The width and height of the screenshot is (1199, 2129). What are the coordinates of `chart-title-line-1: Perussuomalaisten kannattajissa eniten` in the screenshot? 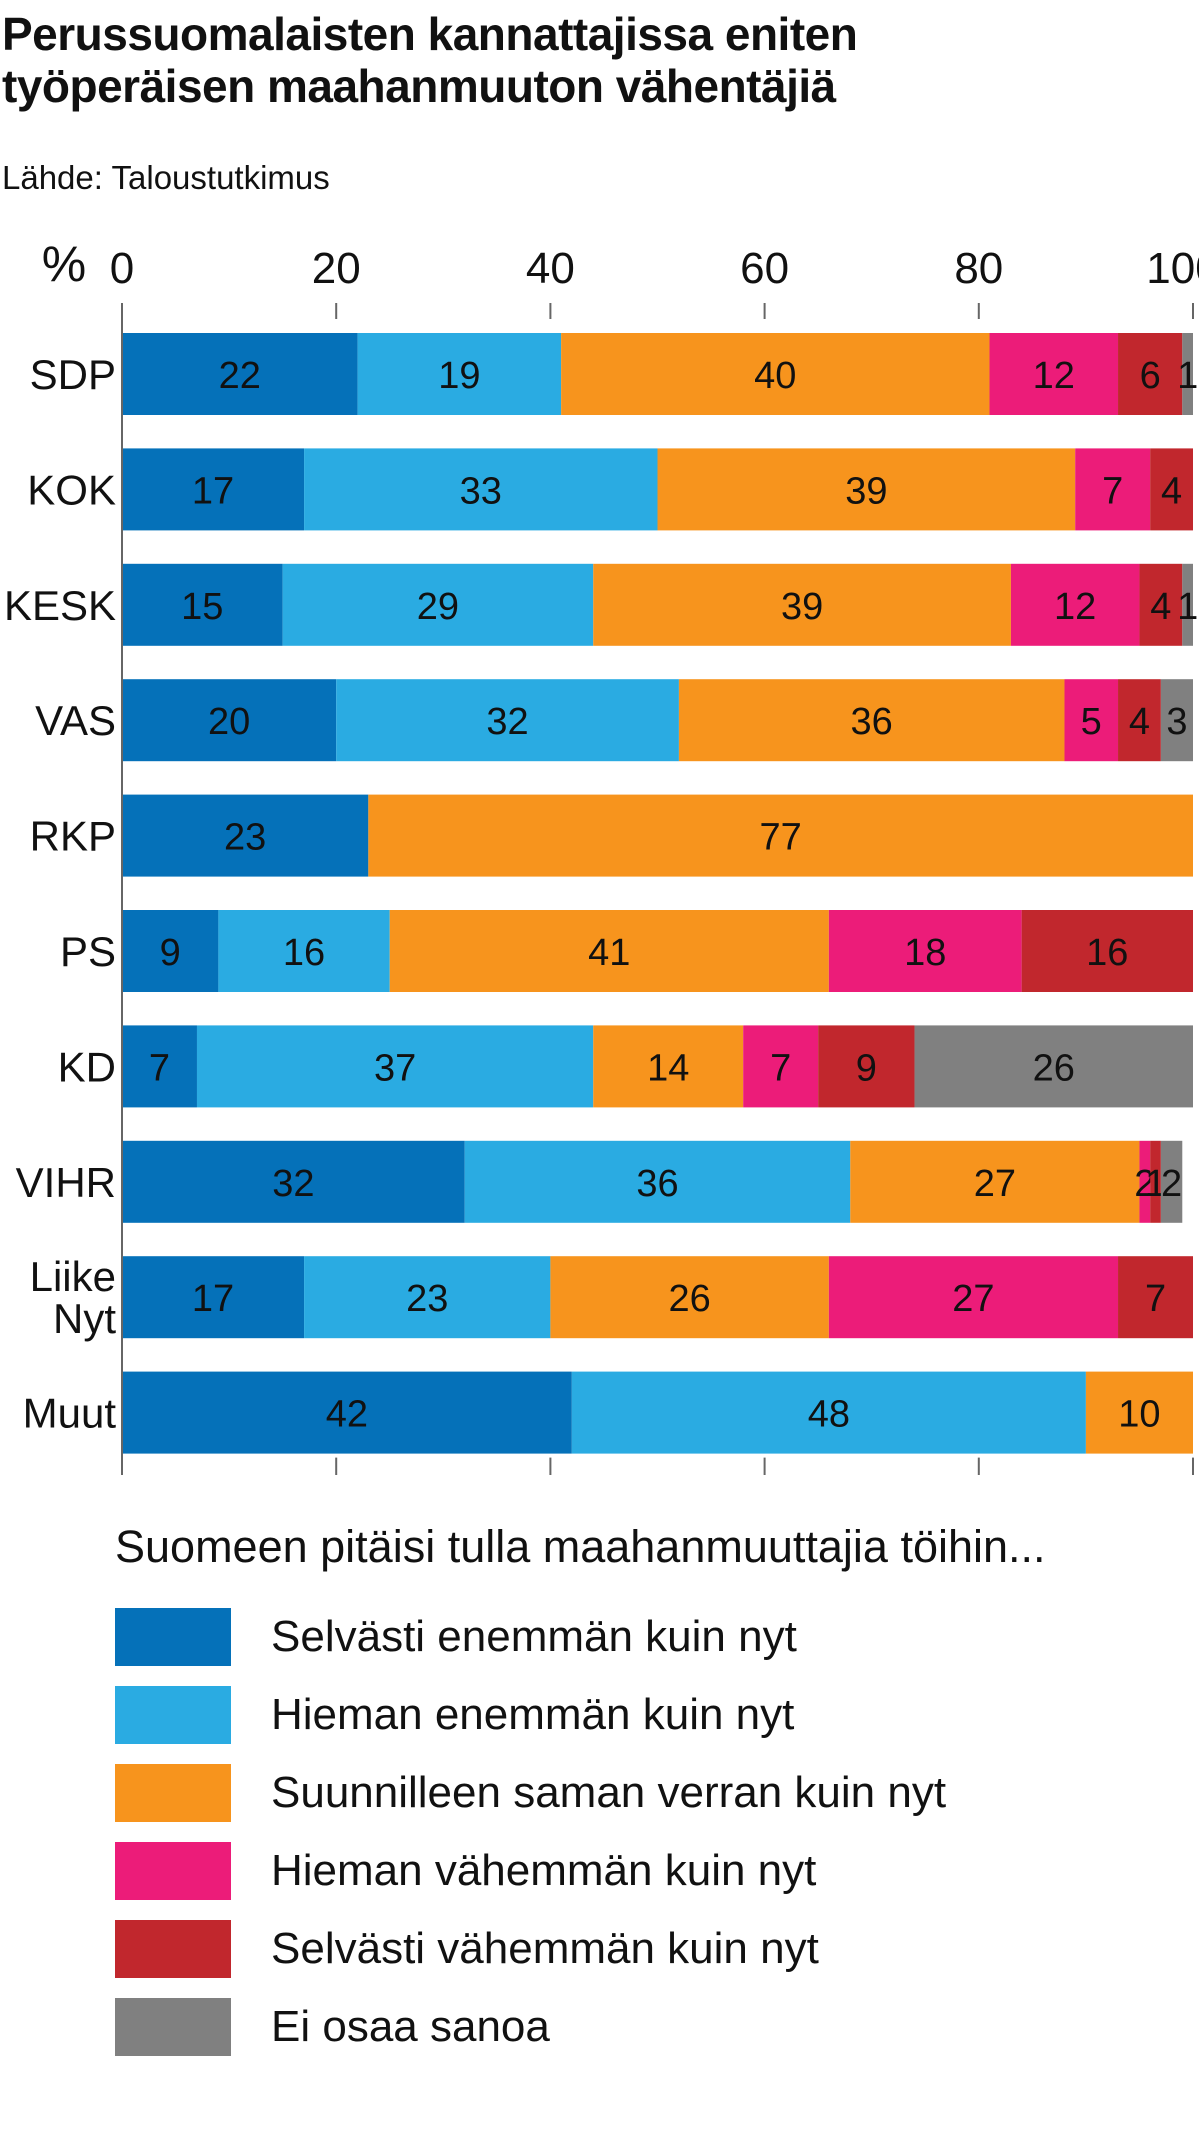 It's located at (430, 34).